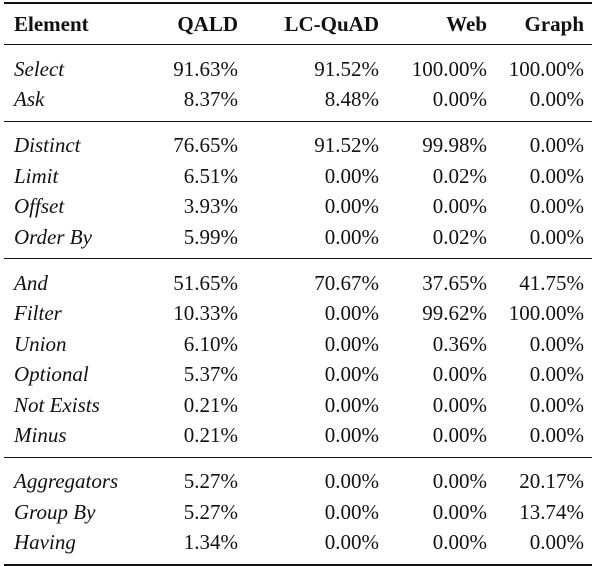 The height and width of the screenshot is (566, 596). I want to click on cell-qald: 51.65%, so click(205, 283).